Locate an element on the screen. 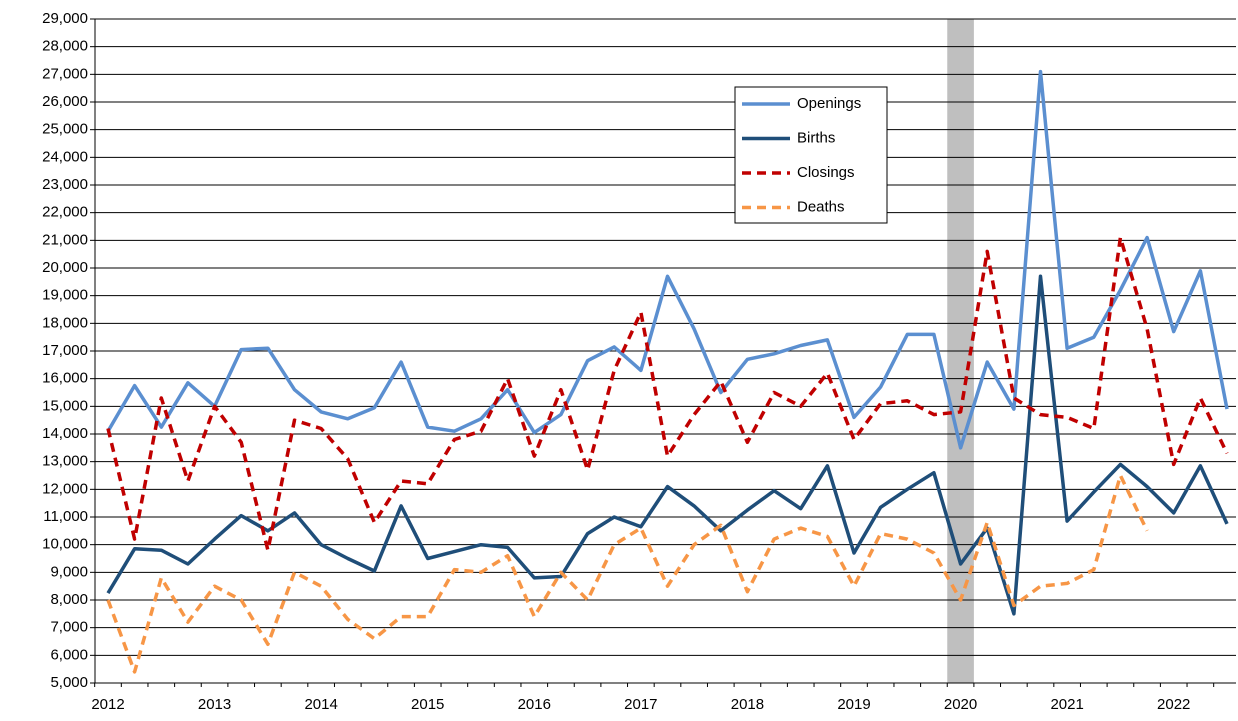 The height and width of the screenshot is (721, 1238). y-tick-label: 6,000 is located at coordinates (69, 654).